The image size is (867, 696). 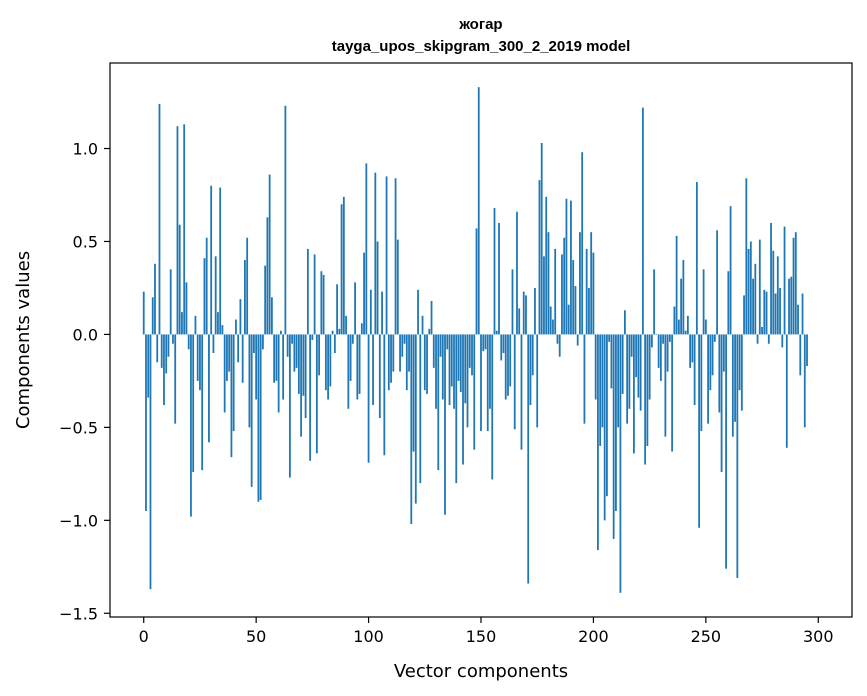 I want to click on x-tick-label: 50, so click(x=256, y=636).